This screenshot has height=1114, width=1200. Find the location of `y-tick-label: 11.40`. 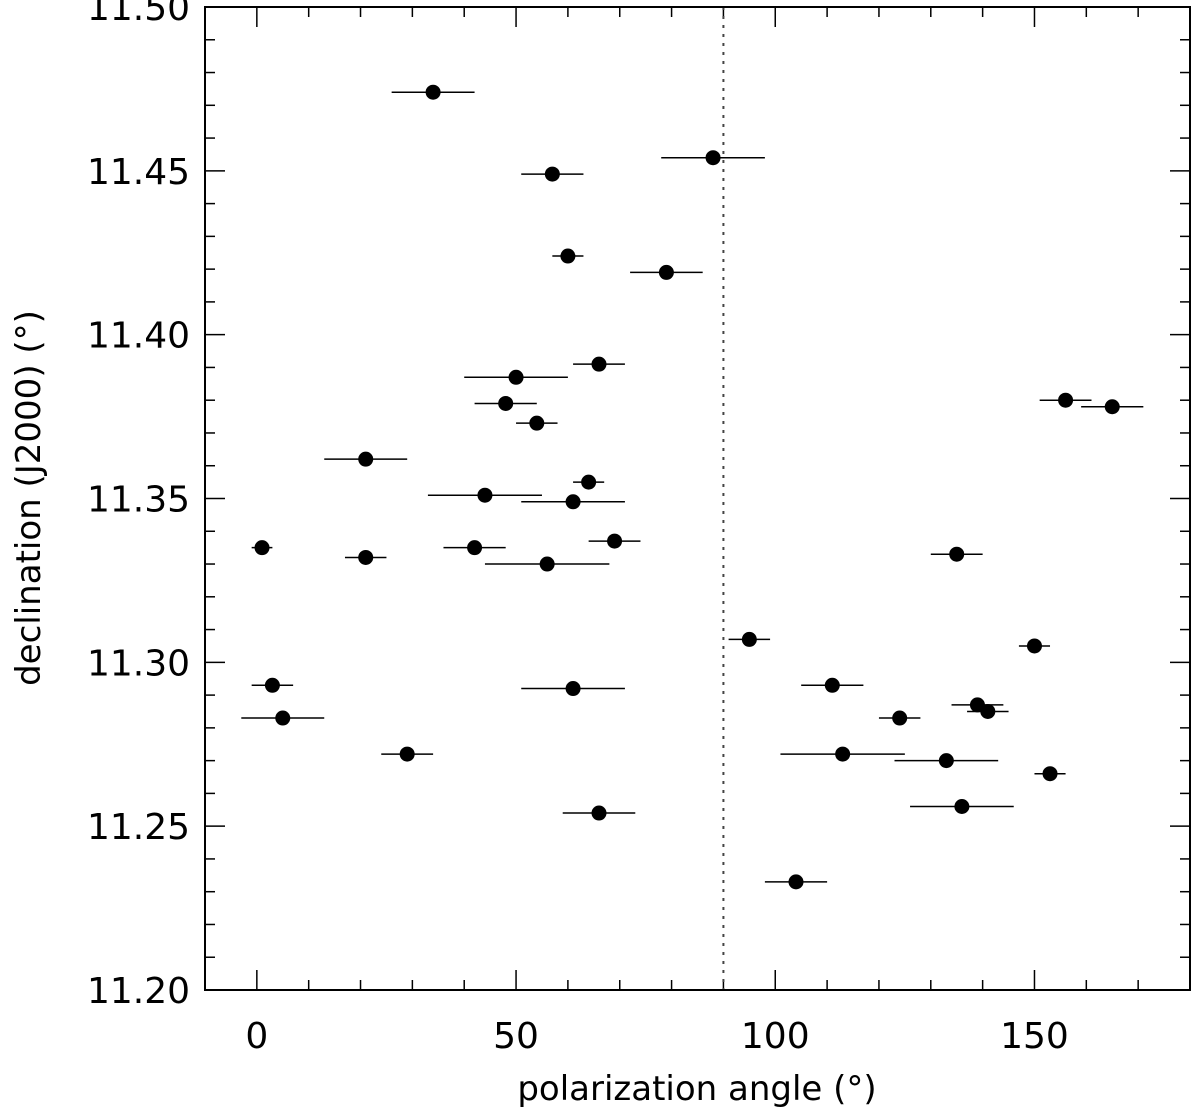

y-tick-label: 11.40 is located at coordinates (138, 336).